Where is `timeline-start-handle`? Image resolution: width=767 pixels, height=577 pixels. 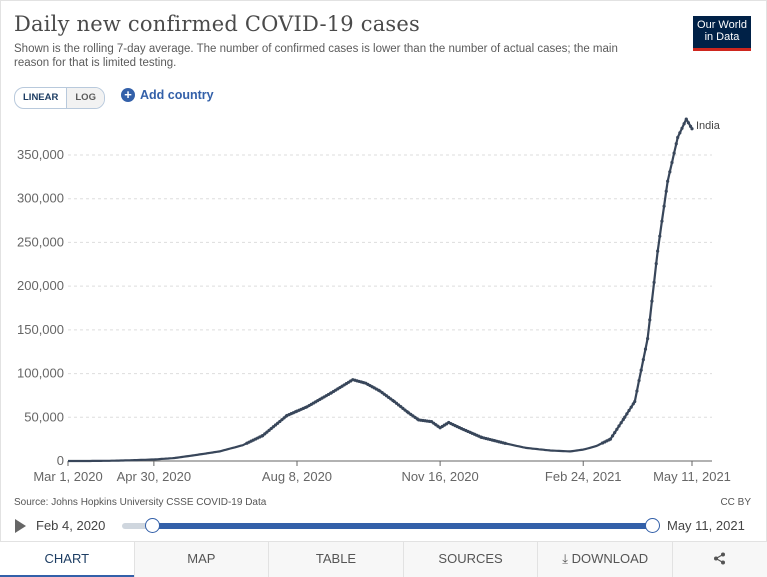 timeline-start-handle is located at coordinates (153, 525).